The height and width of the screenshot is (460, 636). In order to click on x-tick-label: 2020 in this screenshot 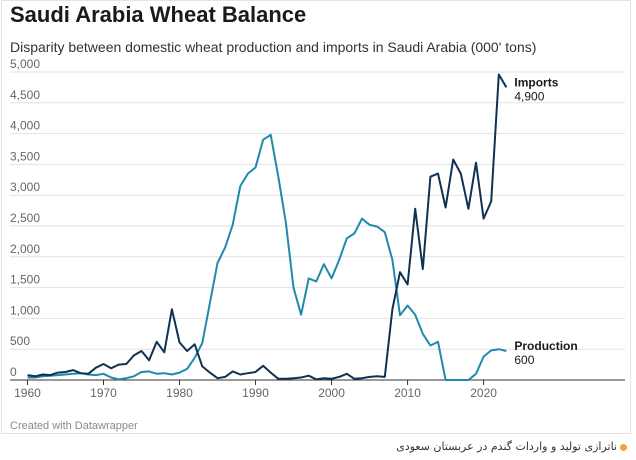, I will do `click(483, 393)`.